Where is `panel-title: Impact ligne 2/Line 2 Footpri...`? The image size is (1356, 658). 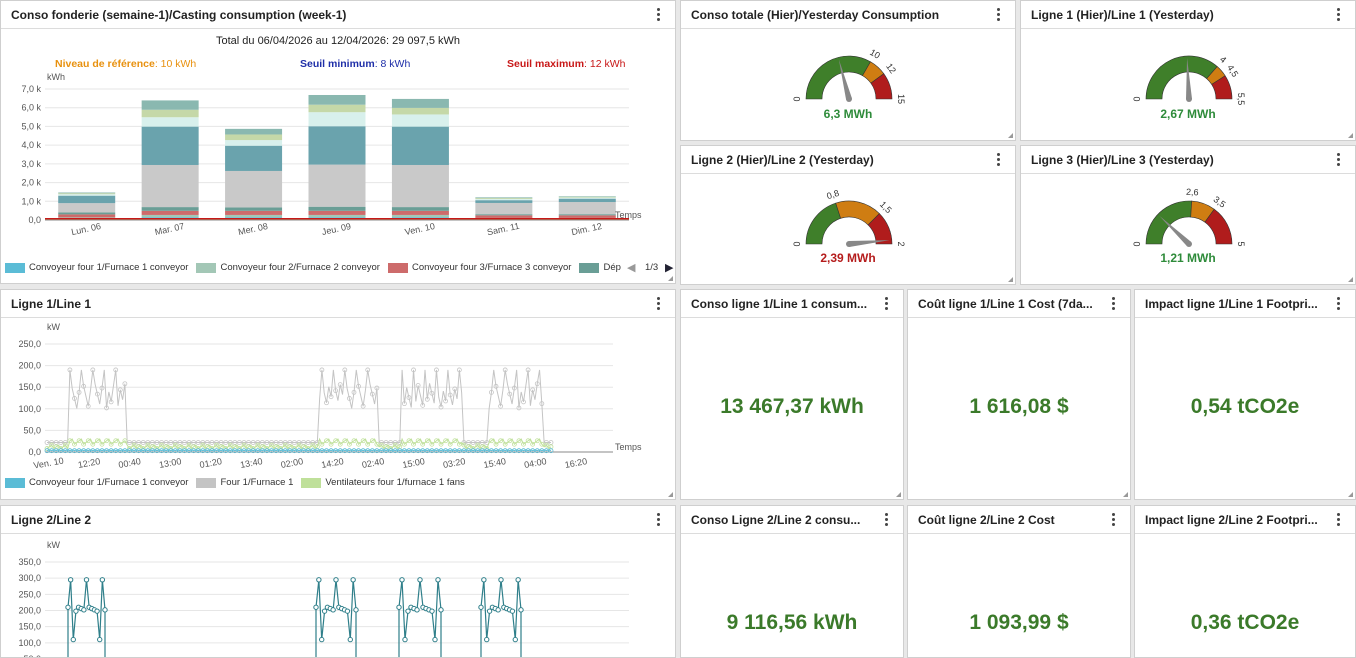
panel-title: Impact ligne 2/Line 2 Footpri... is located at coordinates (1231, 519).